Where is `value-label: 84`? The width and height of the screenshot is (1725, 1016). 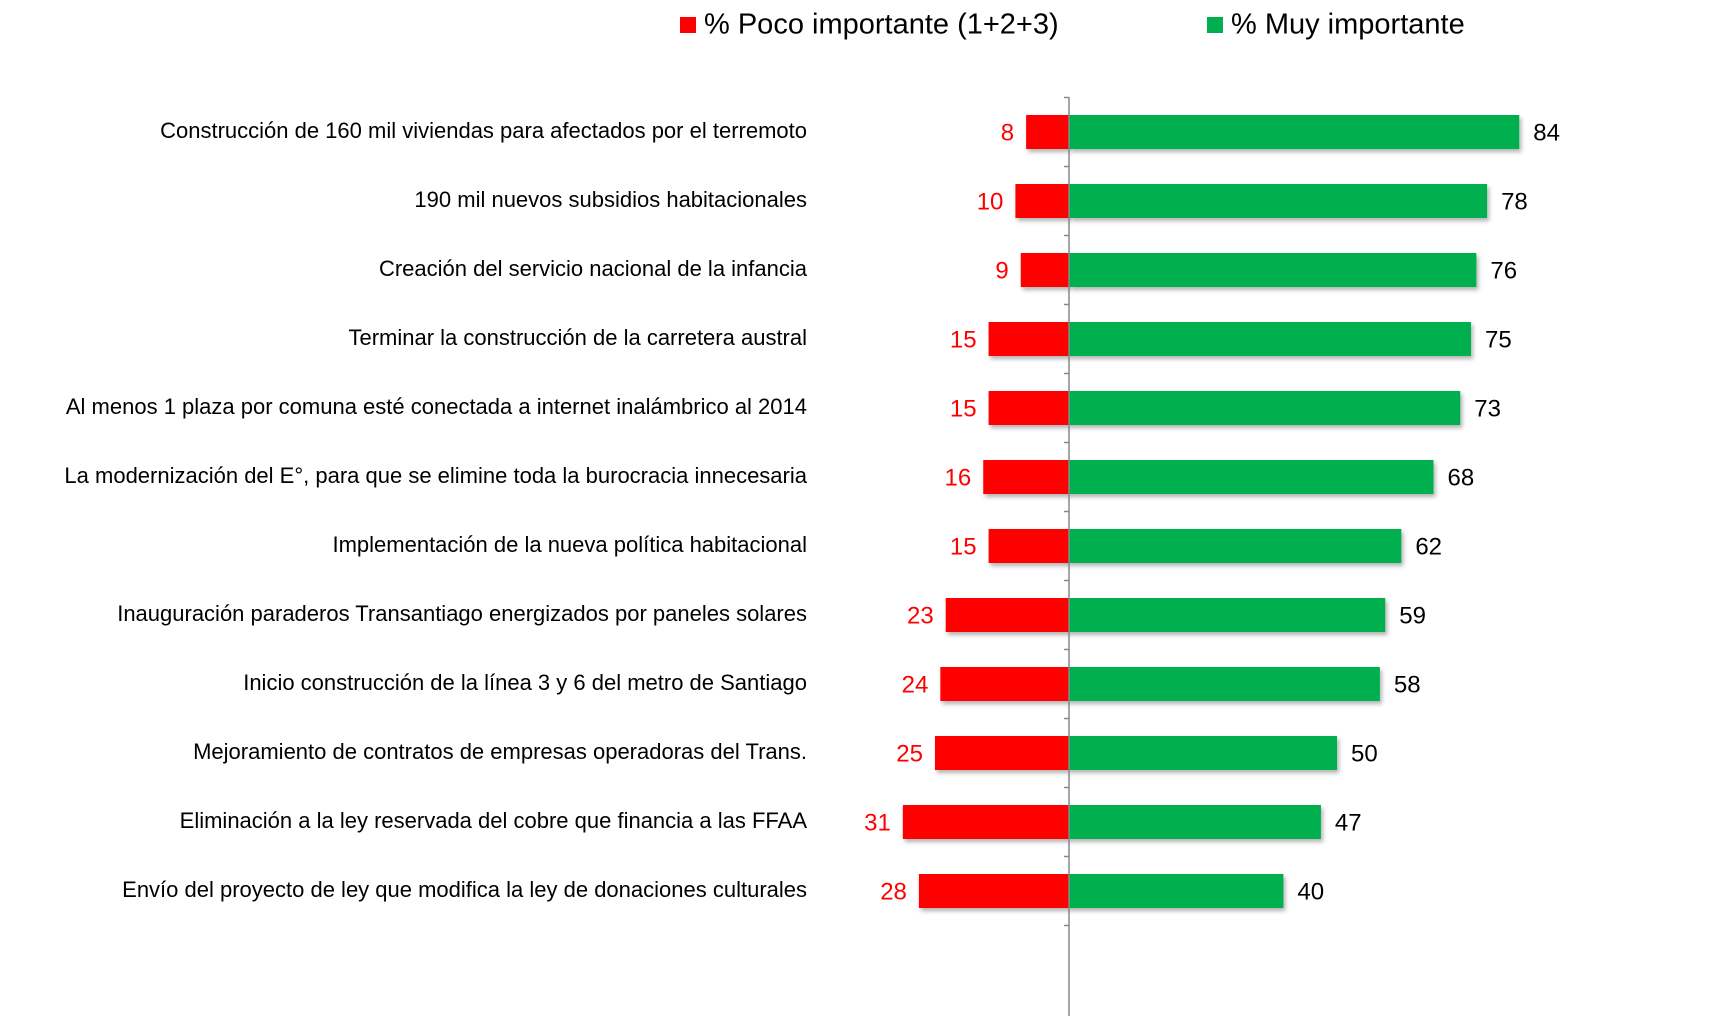
value-label: 84 is located at coordinates (1546, 132).